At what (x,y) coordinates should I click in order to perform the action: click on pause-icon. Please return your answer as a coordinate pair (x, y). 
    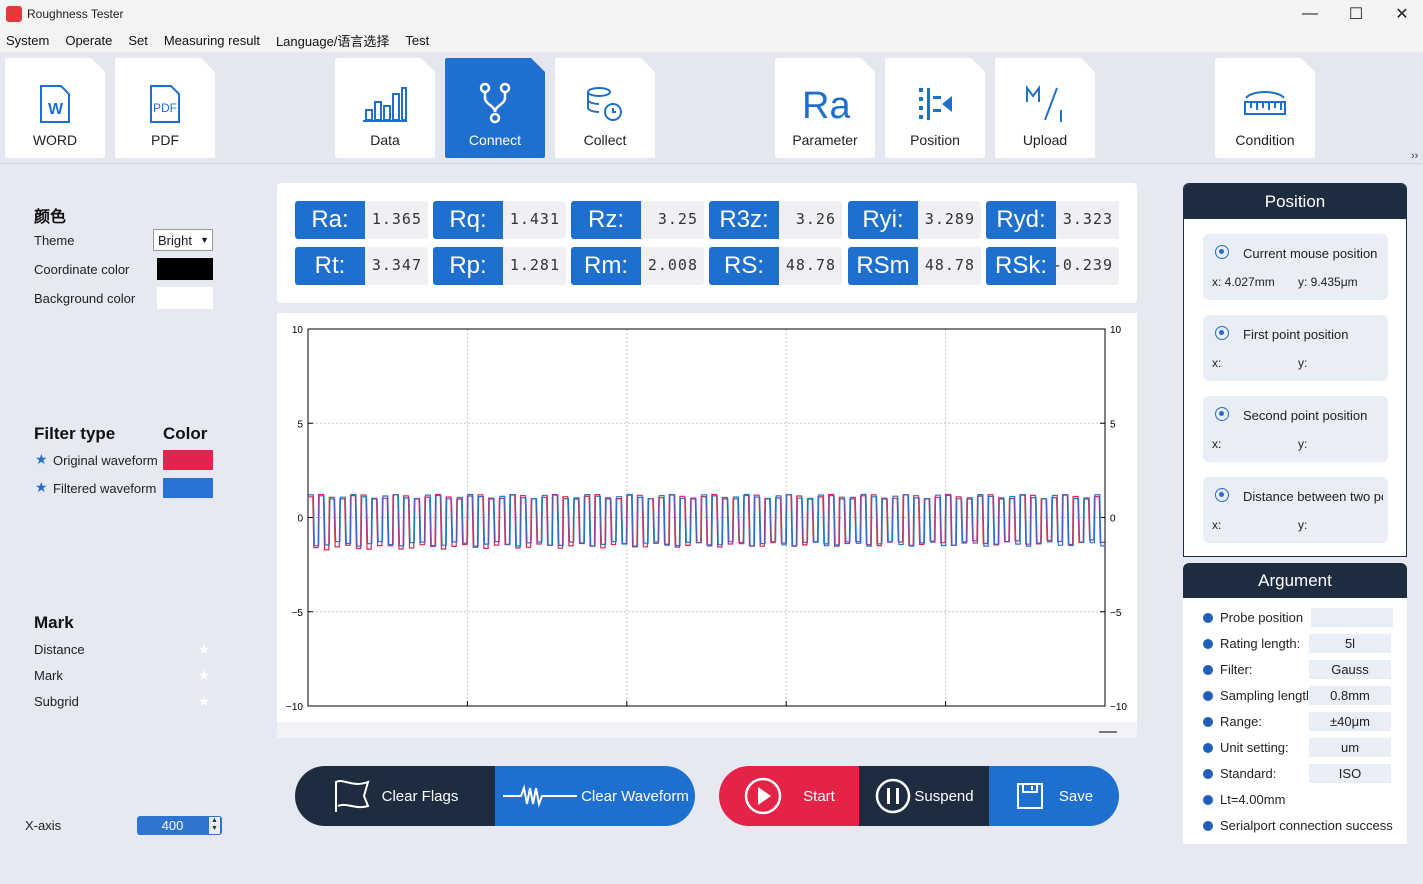
    Looking at the image, I should click on (893, 796).